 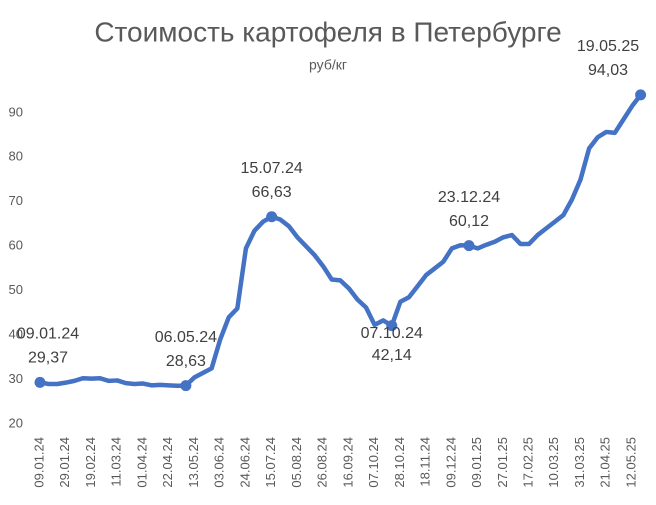 I want to click on annotation-value: 28,63, so click(x=186, y=361).